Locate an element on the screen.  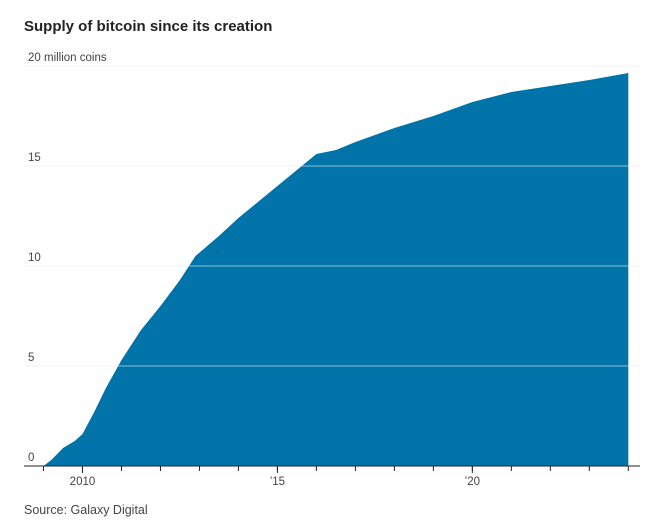
source-note: Source: Galaxy Digital is located at coordinates (86, 510).